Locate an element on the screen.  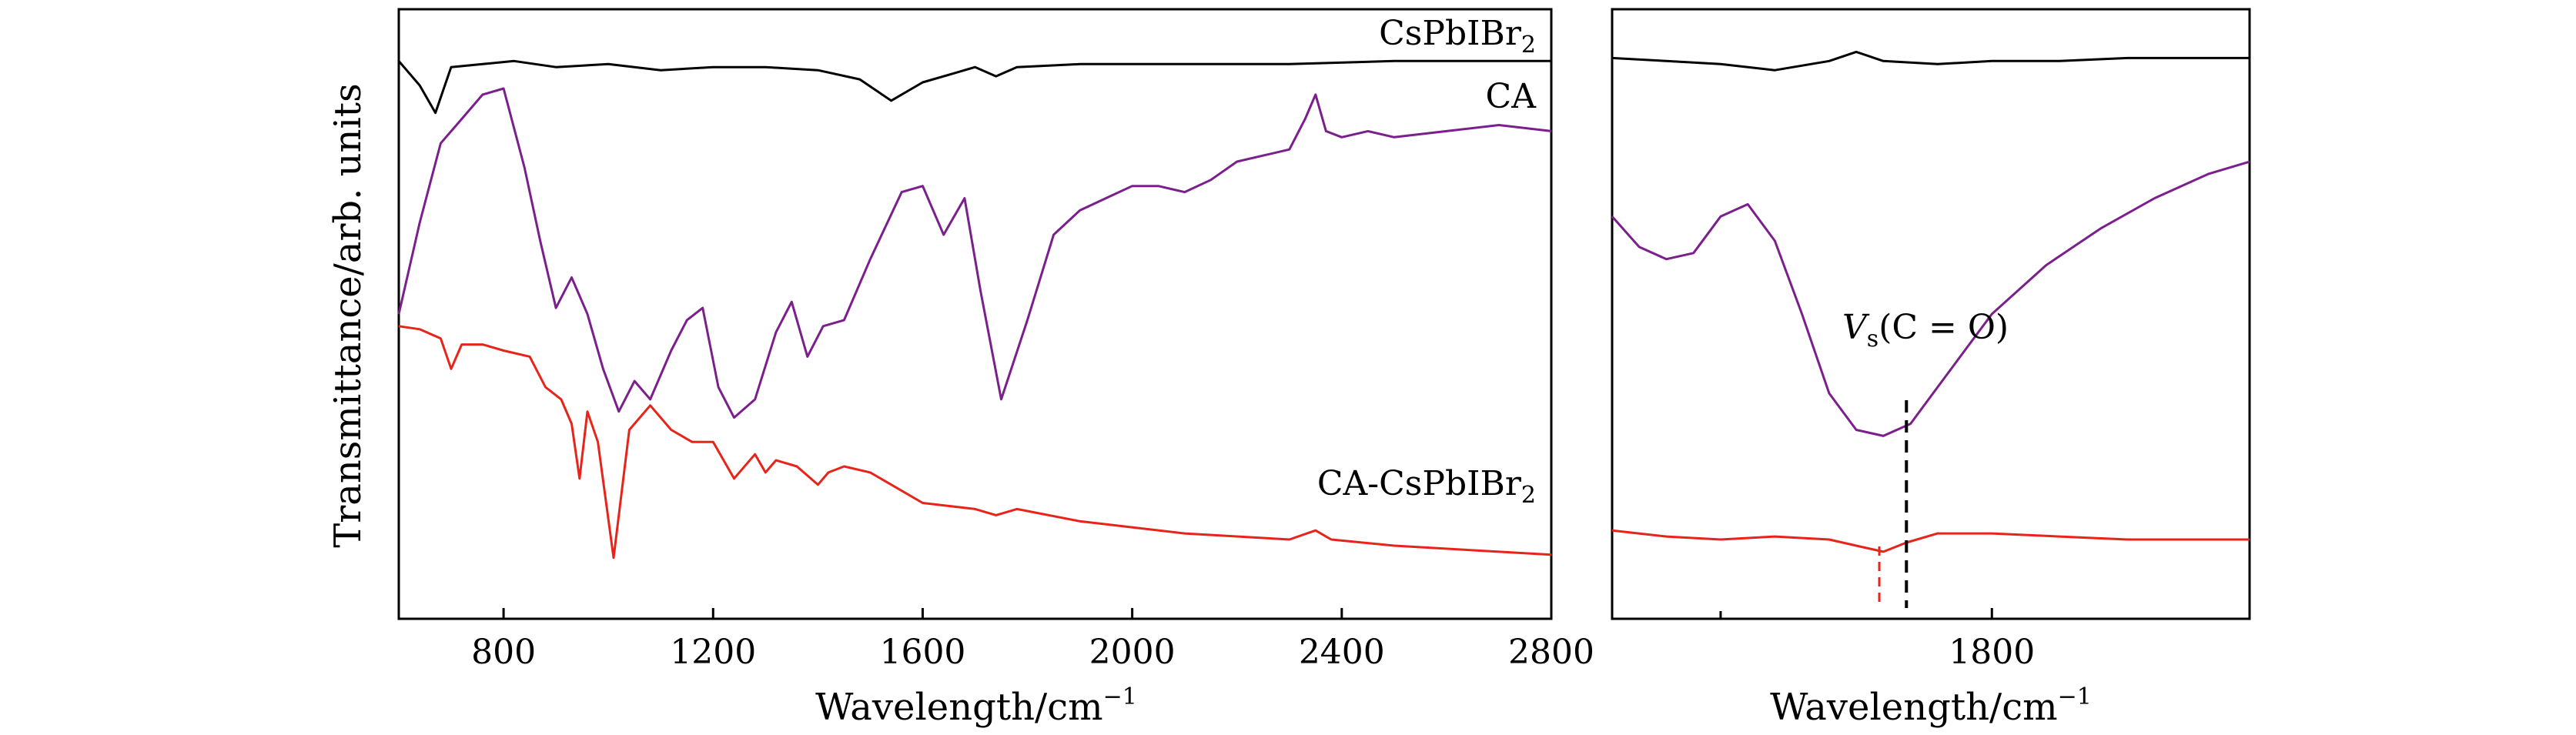
left-x-ticks: 800 1200 1600 2000 2400 2800 is located at coordinates (1033, 640).